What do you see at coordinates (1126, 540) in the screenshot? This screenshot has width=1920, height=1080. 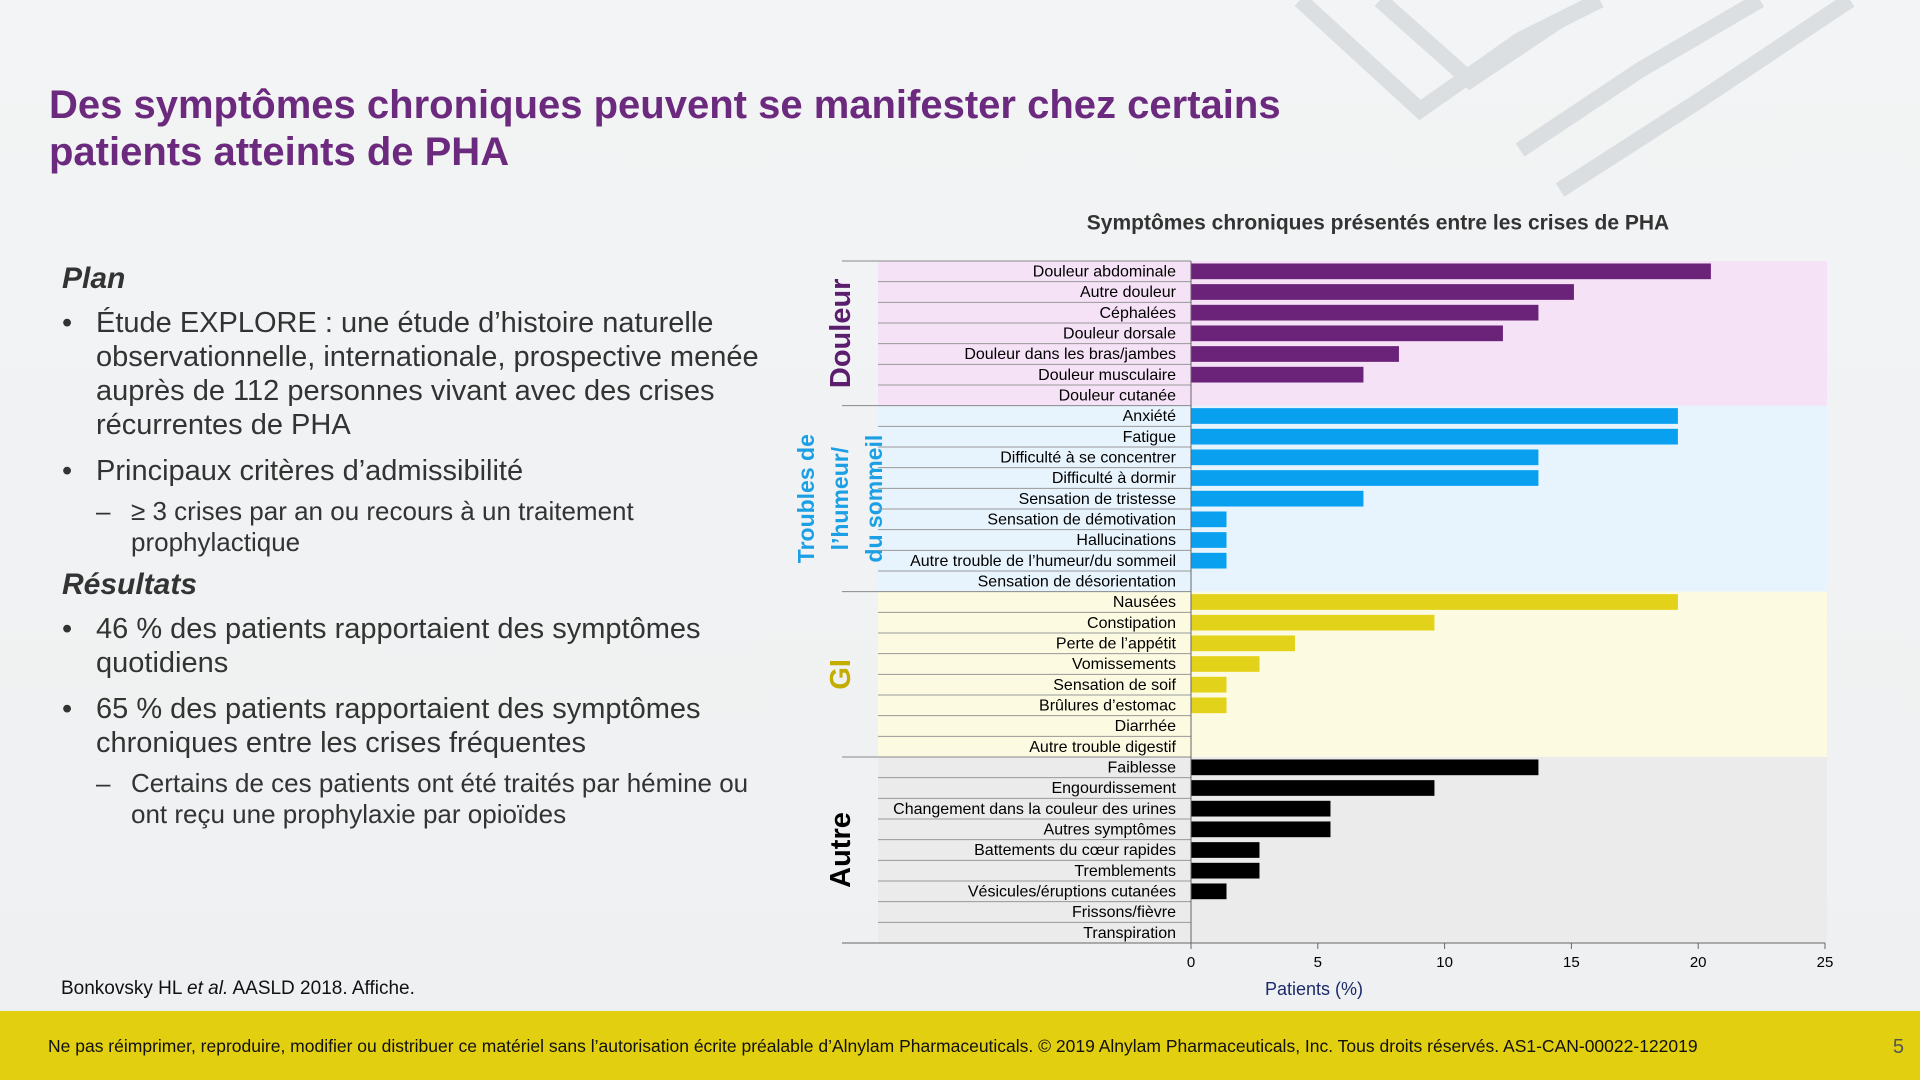 I see `category-label: Hallucinations` at bounding box center [1126, 540].